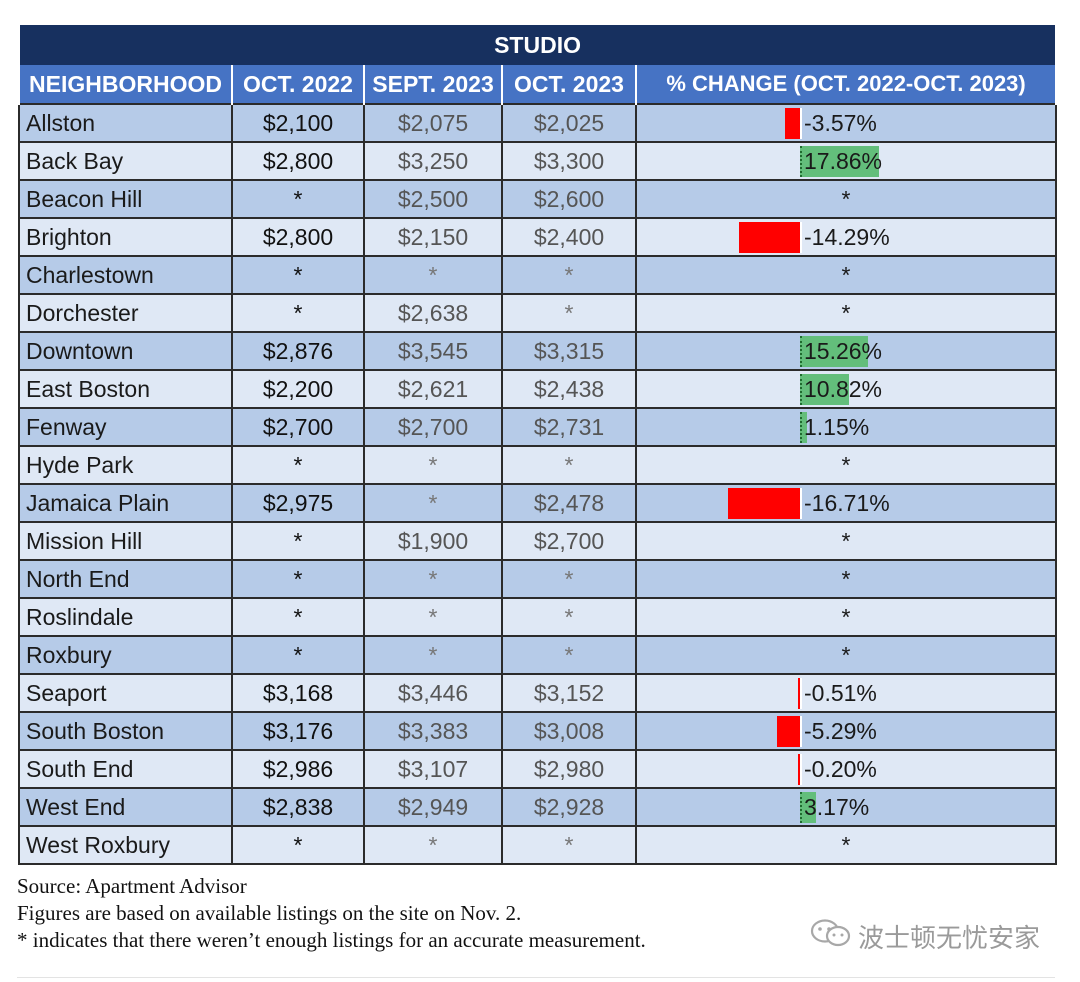 This screenshot has width=1080, height=982. What do you see at coordinates (298, 389) in the screenshot?
I see `oct-2022-cell: $2,200` at bounding box center [298, 389].